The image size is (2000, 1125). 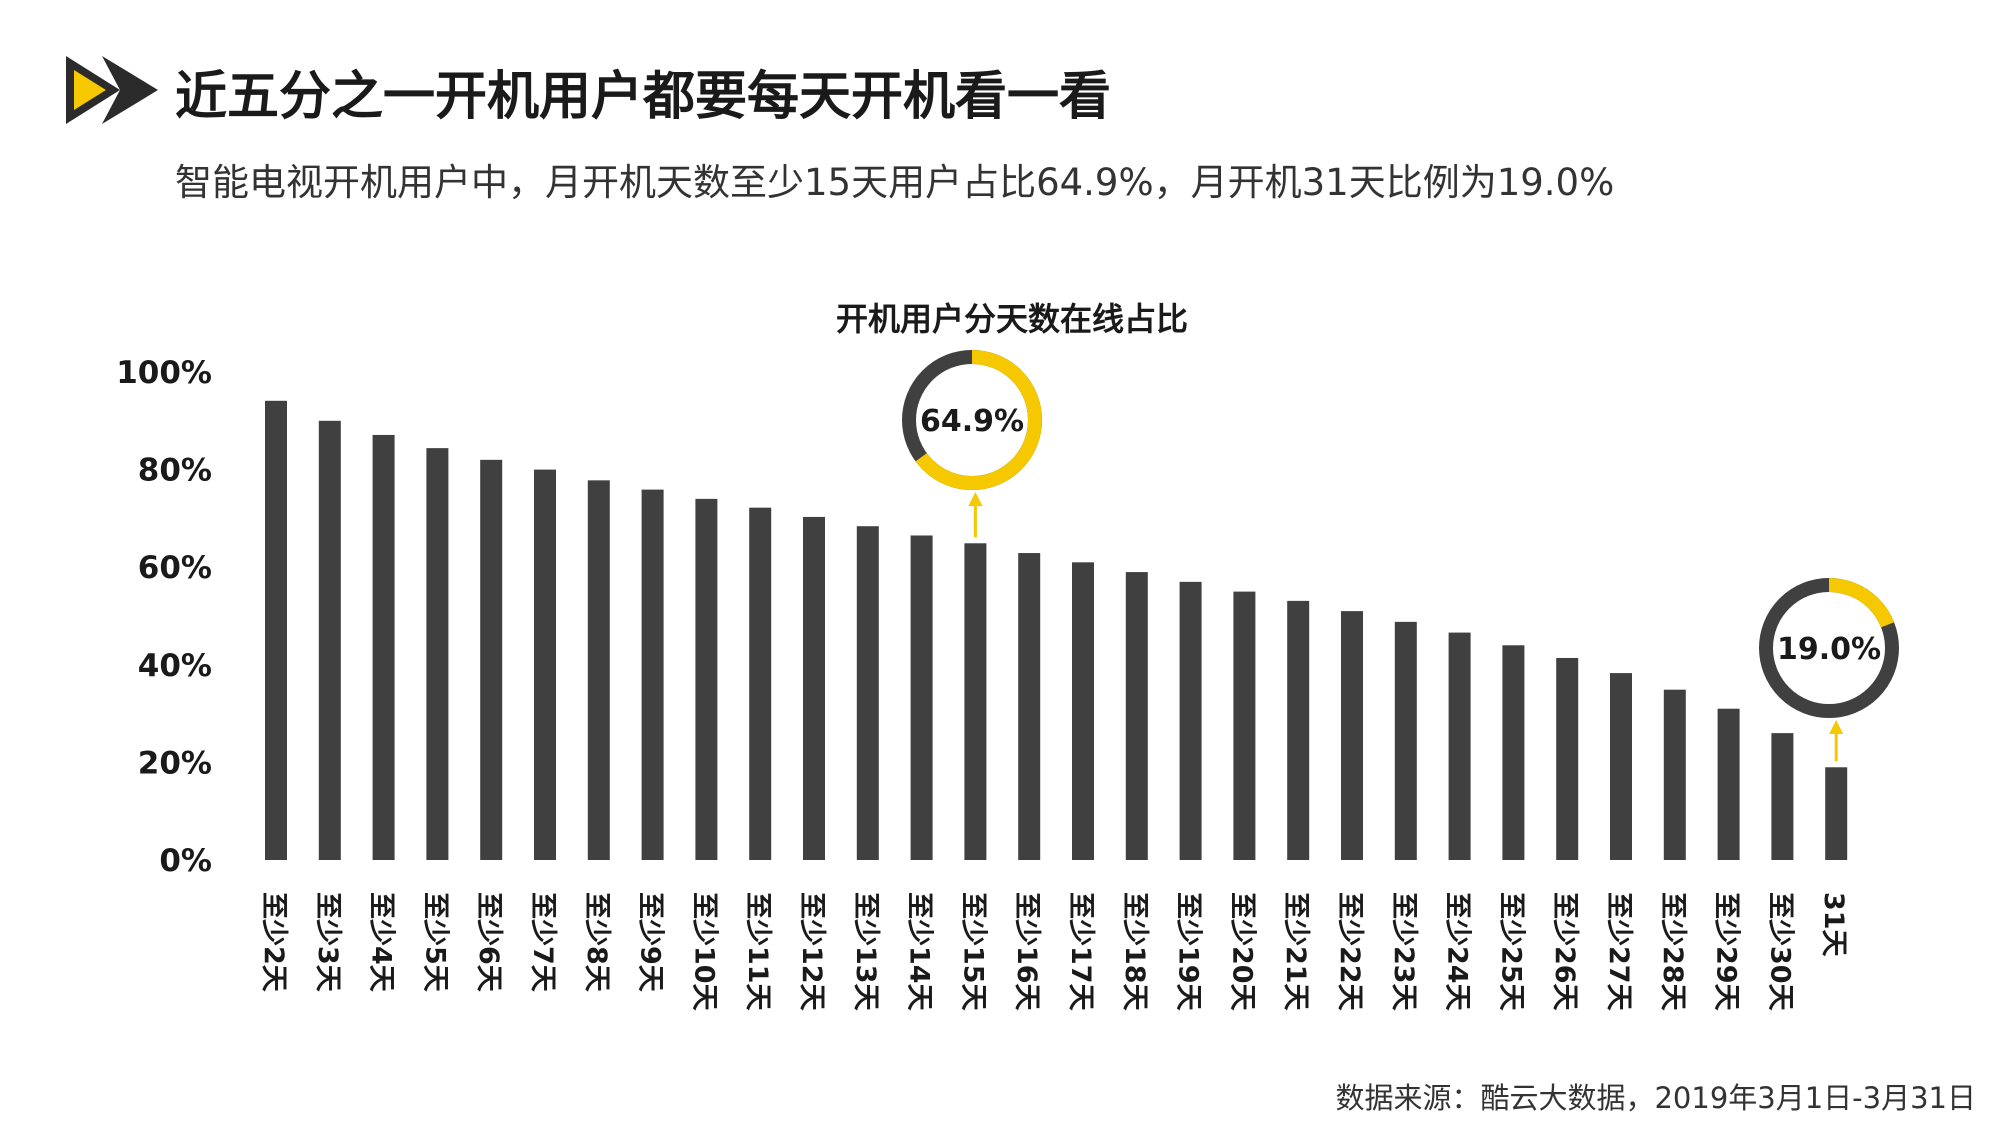 What do you see at coordinates (1083, 711) in the screenshot?
I see `bar-至少17天` at bounding box center [1083, 711].